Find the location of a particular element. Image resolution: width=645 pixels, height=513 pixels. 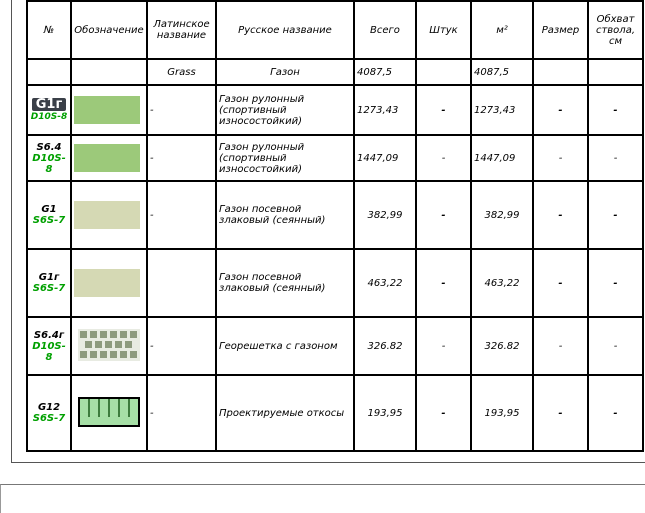

row-code-cell: G1г D10S-8 is located at coordinates (49, 110).